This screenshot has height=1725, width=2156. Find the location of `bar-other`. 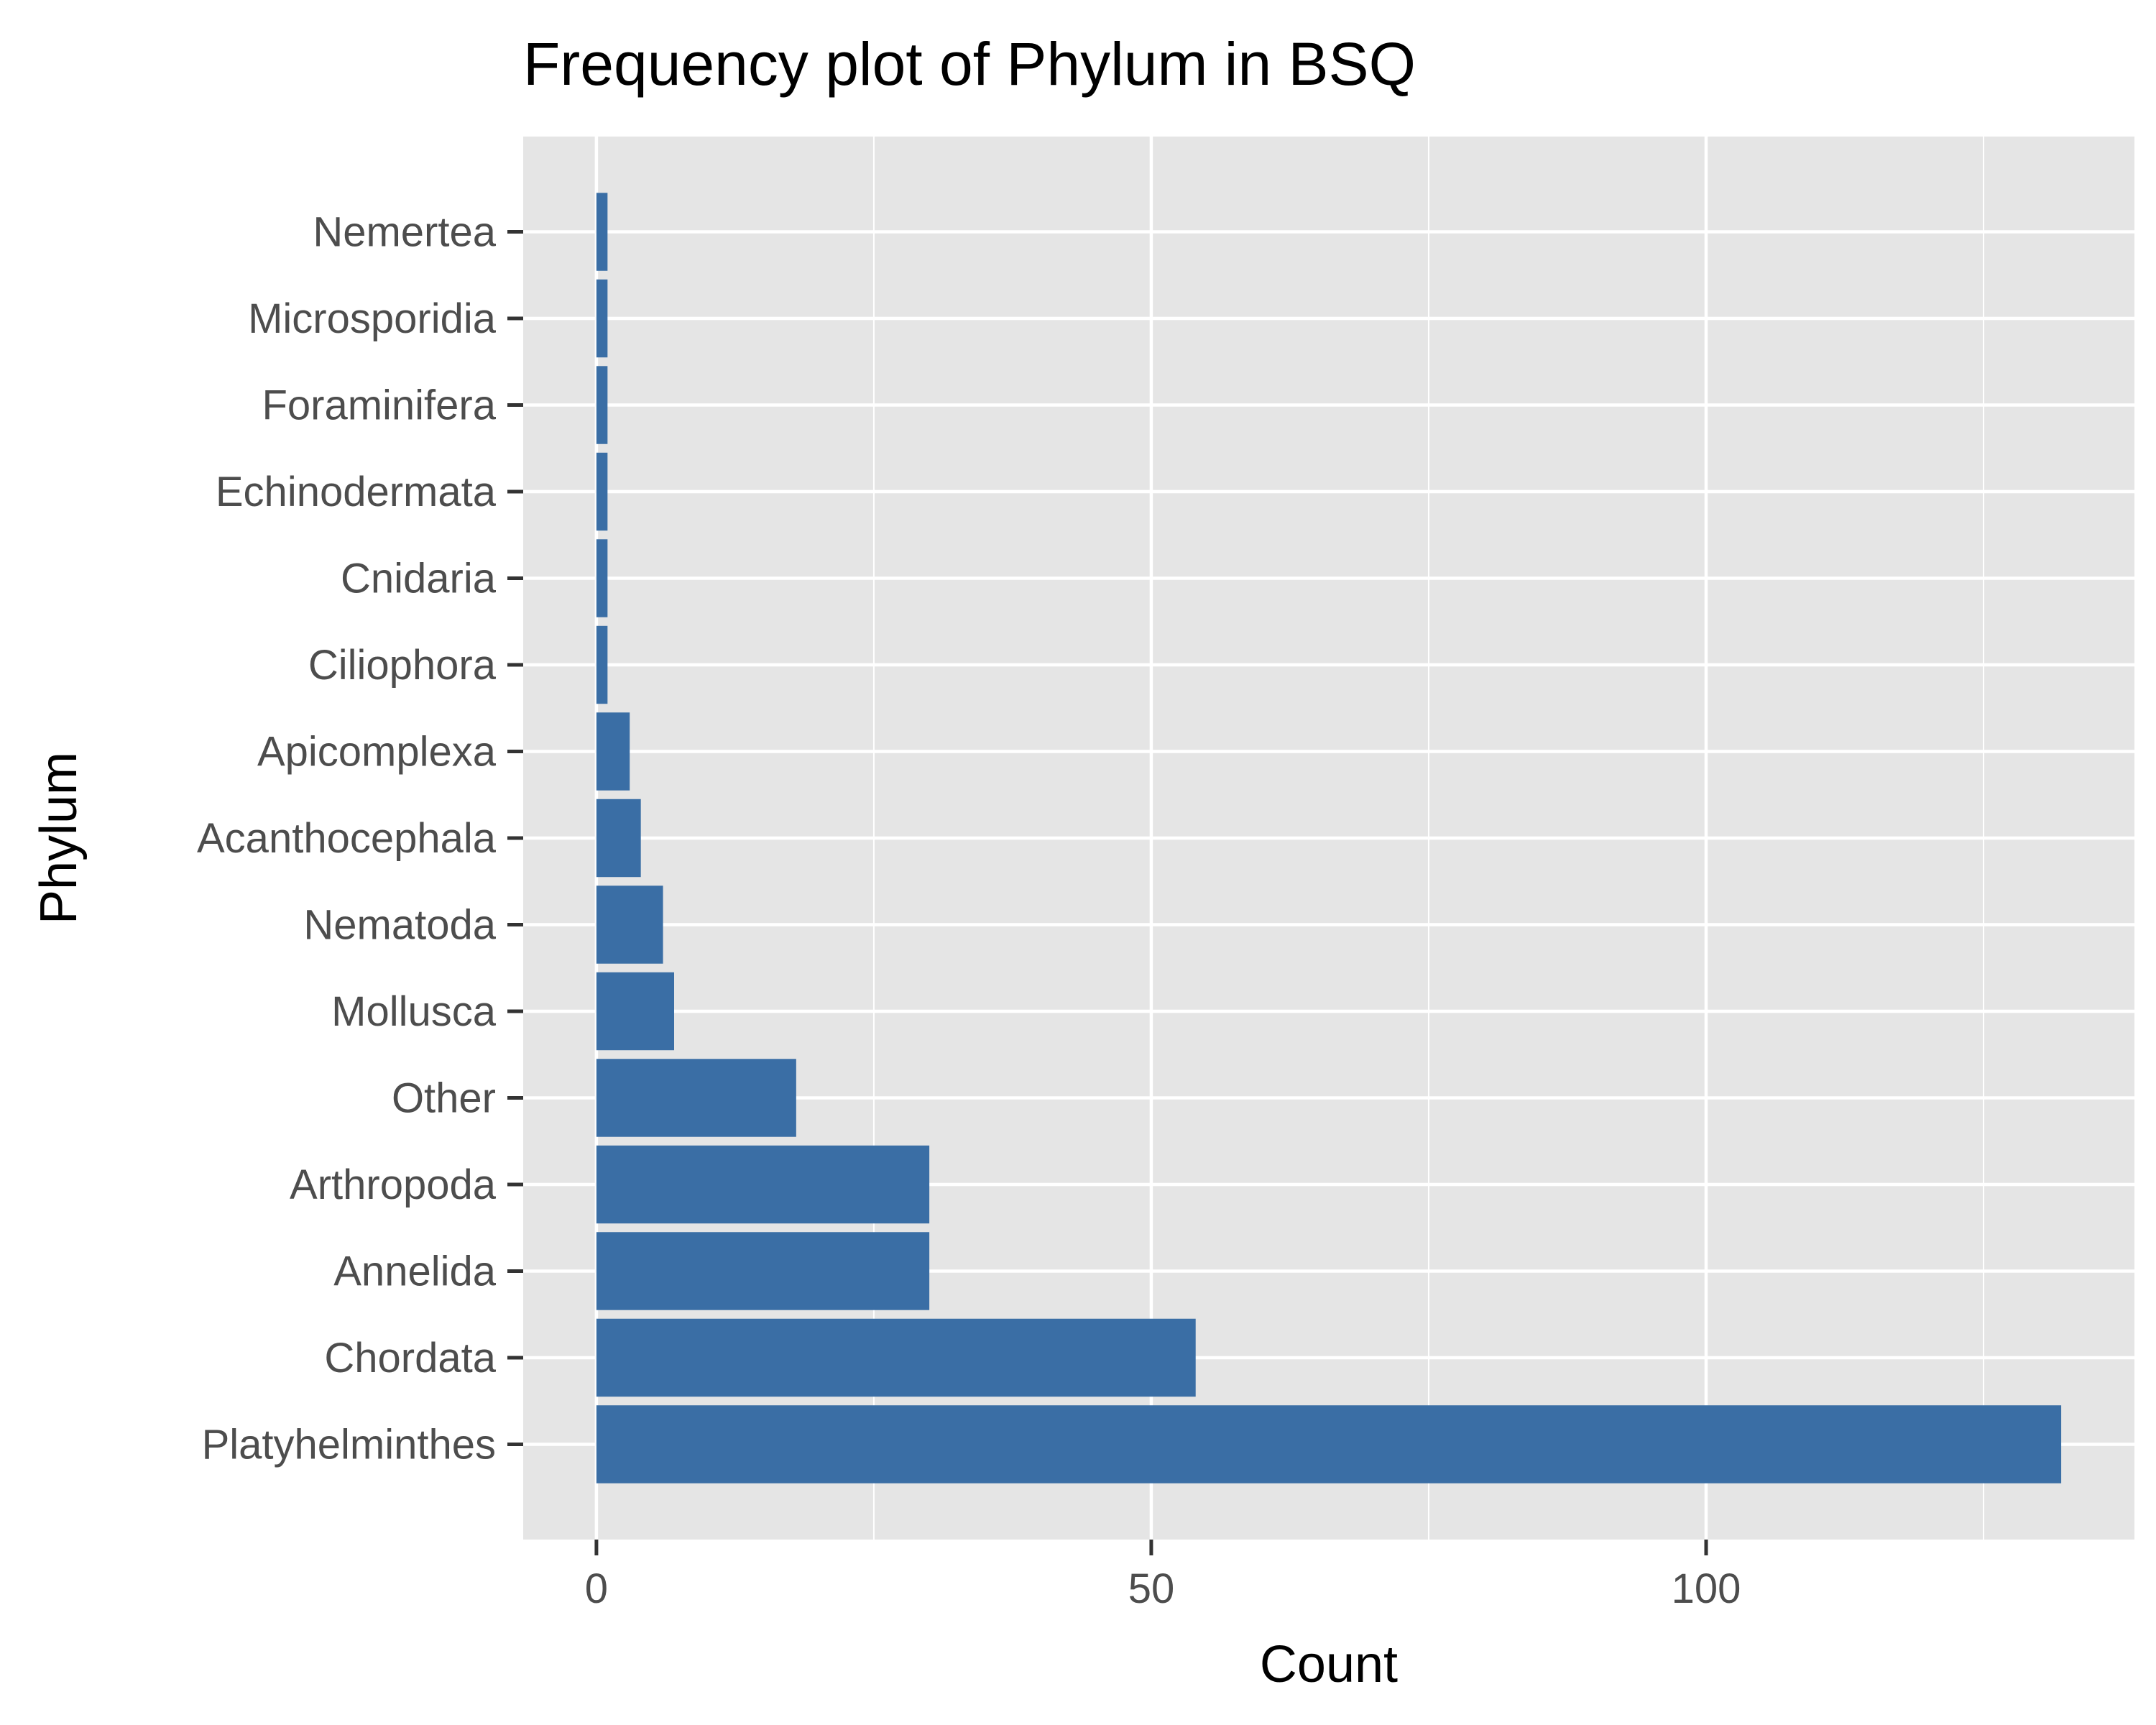

bar-other is located at coordinates (696, 1098).